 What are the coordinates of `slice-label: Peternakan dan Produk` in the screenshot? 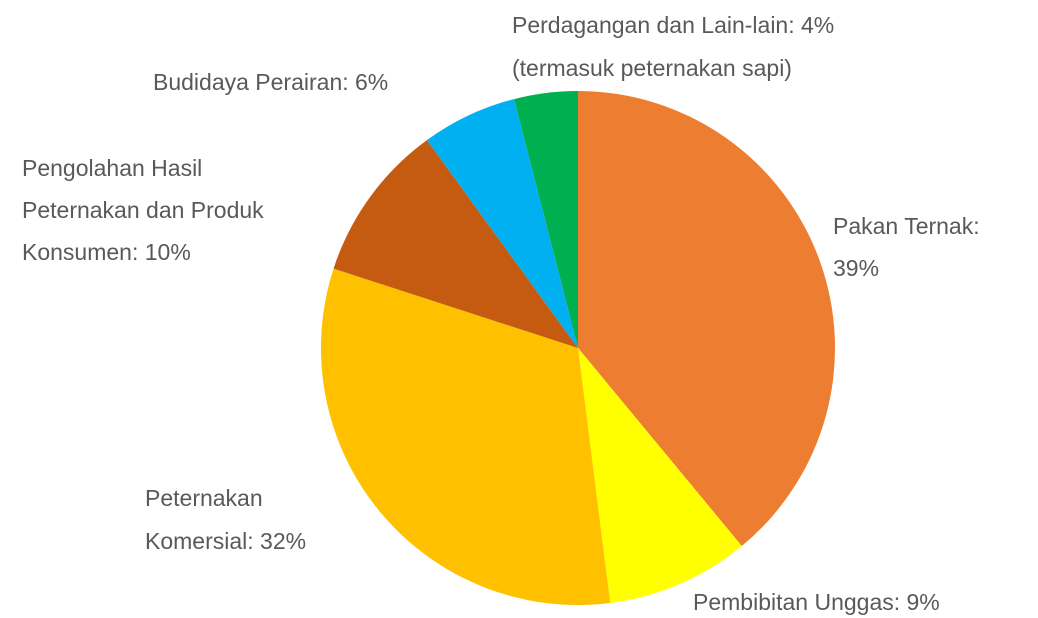 It's located at (143, 210).